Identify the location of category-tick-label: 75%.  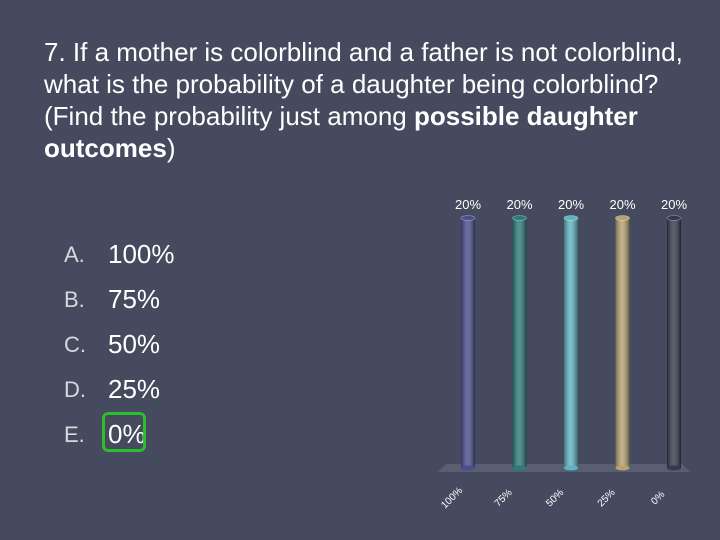
(504, 498).